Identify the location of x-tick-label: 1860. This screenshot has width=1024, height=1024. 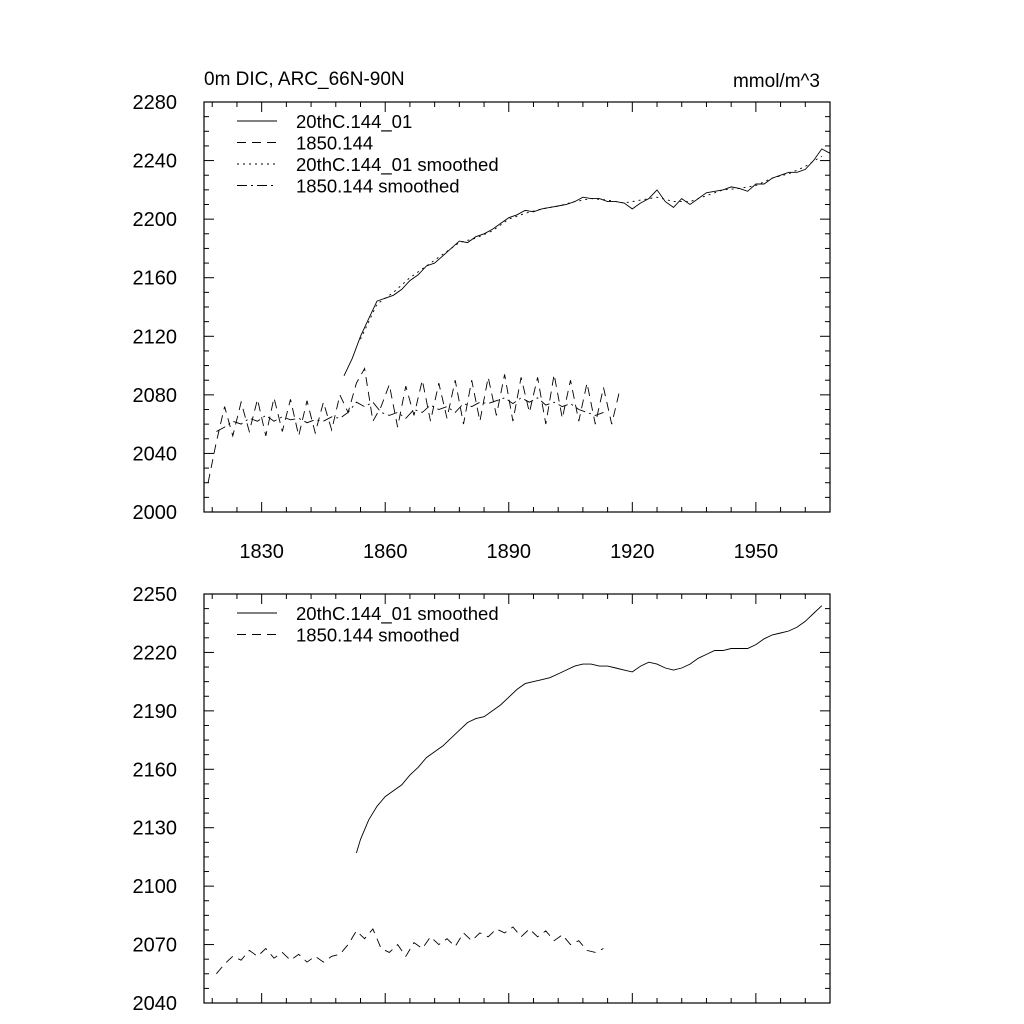
(385, 552).